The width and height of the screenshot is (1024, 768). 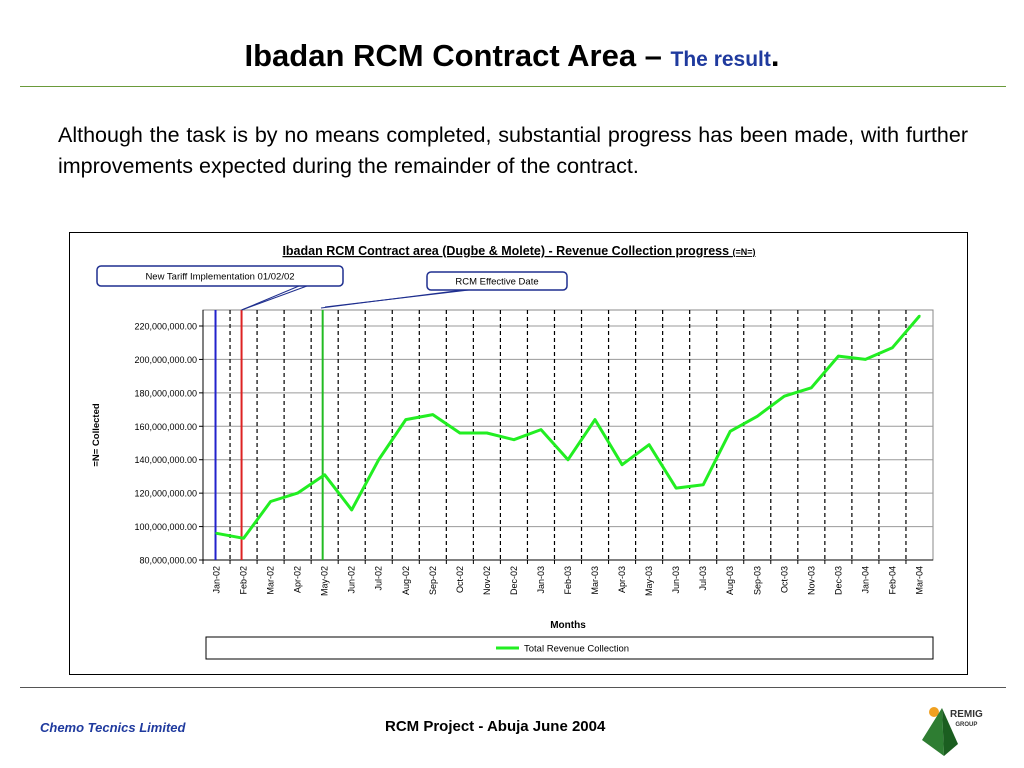 I want to click on logo-mountain-icon, so click(x=933, y=732).